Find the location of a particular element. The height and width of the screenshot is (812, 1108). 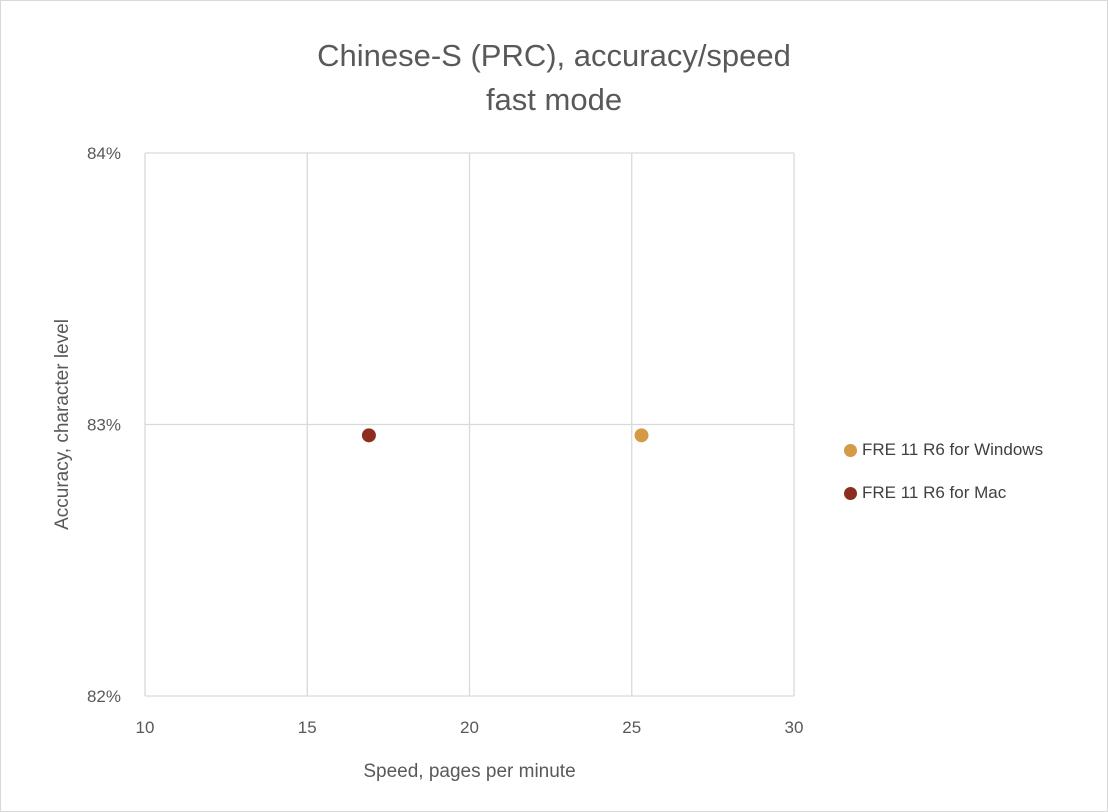

x-tick-label: 20 is located at coordinates (469, 727).